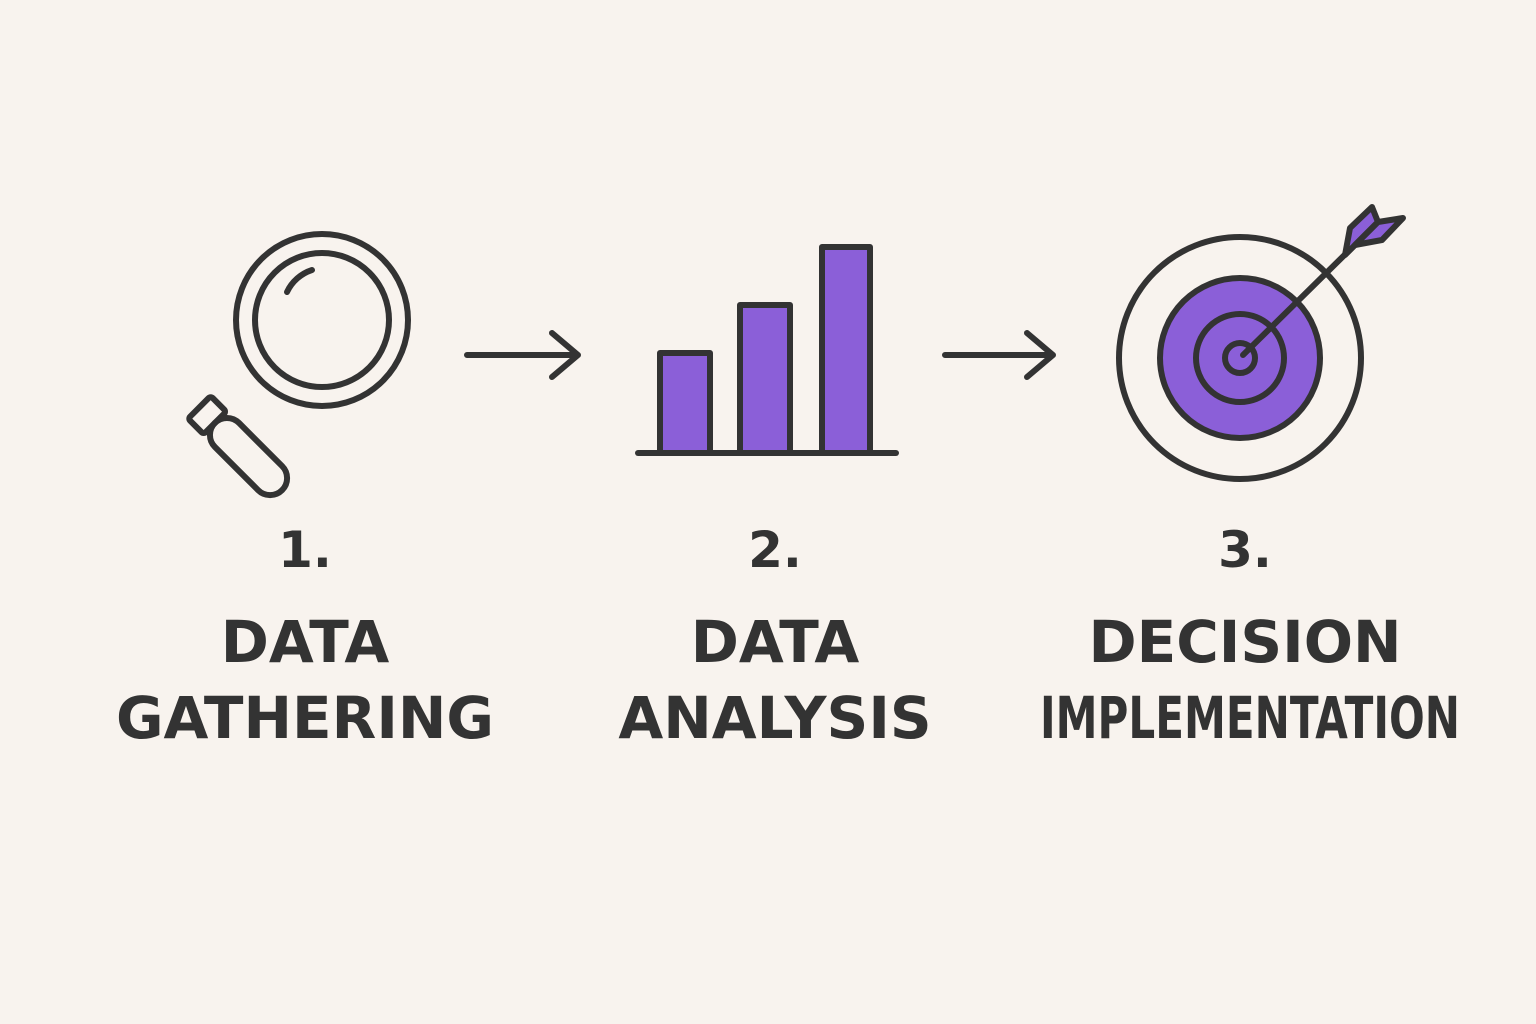  I want to click on step: 2. DATA ANALYSIS, so click(774, 636).